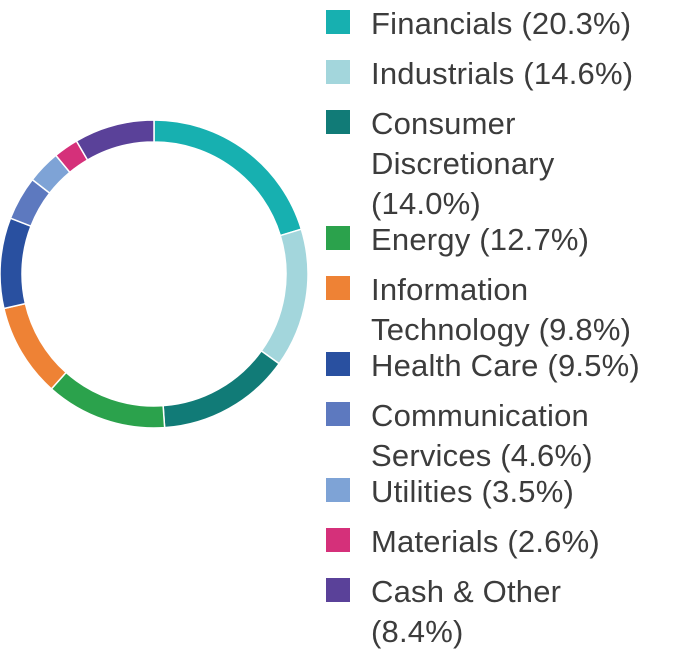 This screenshot has width=675, height=652. What do you see at coordinates (485, 541) in the screenshot?
I see `legend-label: Materials (2.6%)` at bounding box center [485, 541].